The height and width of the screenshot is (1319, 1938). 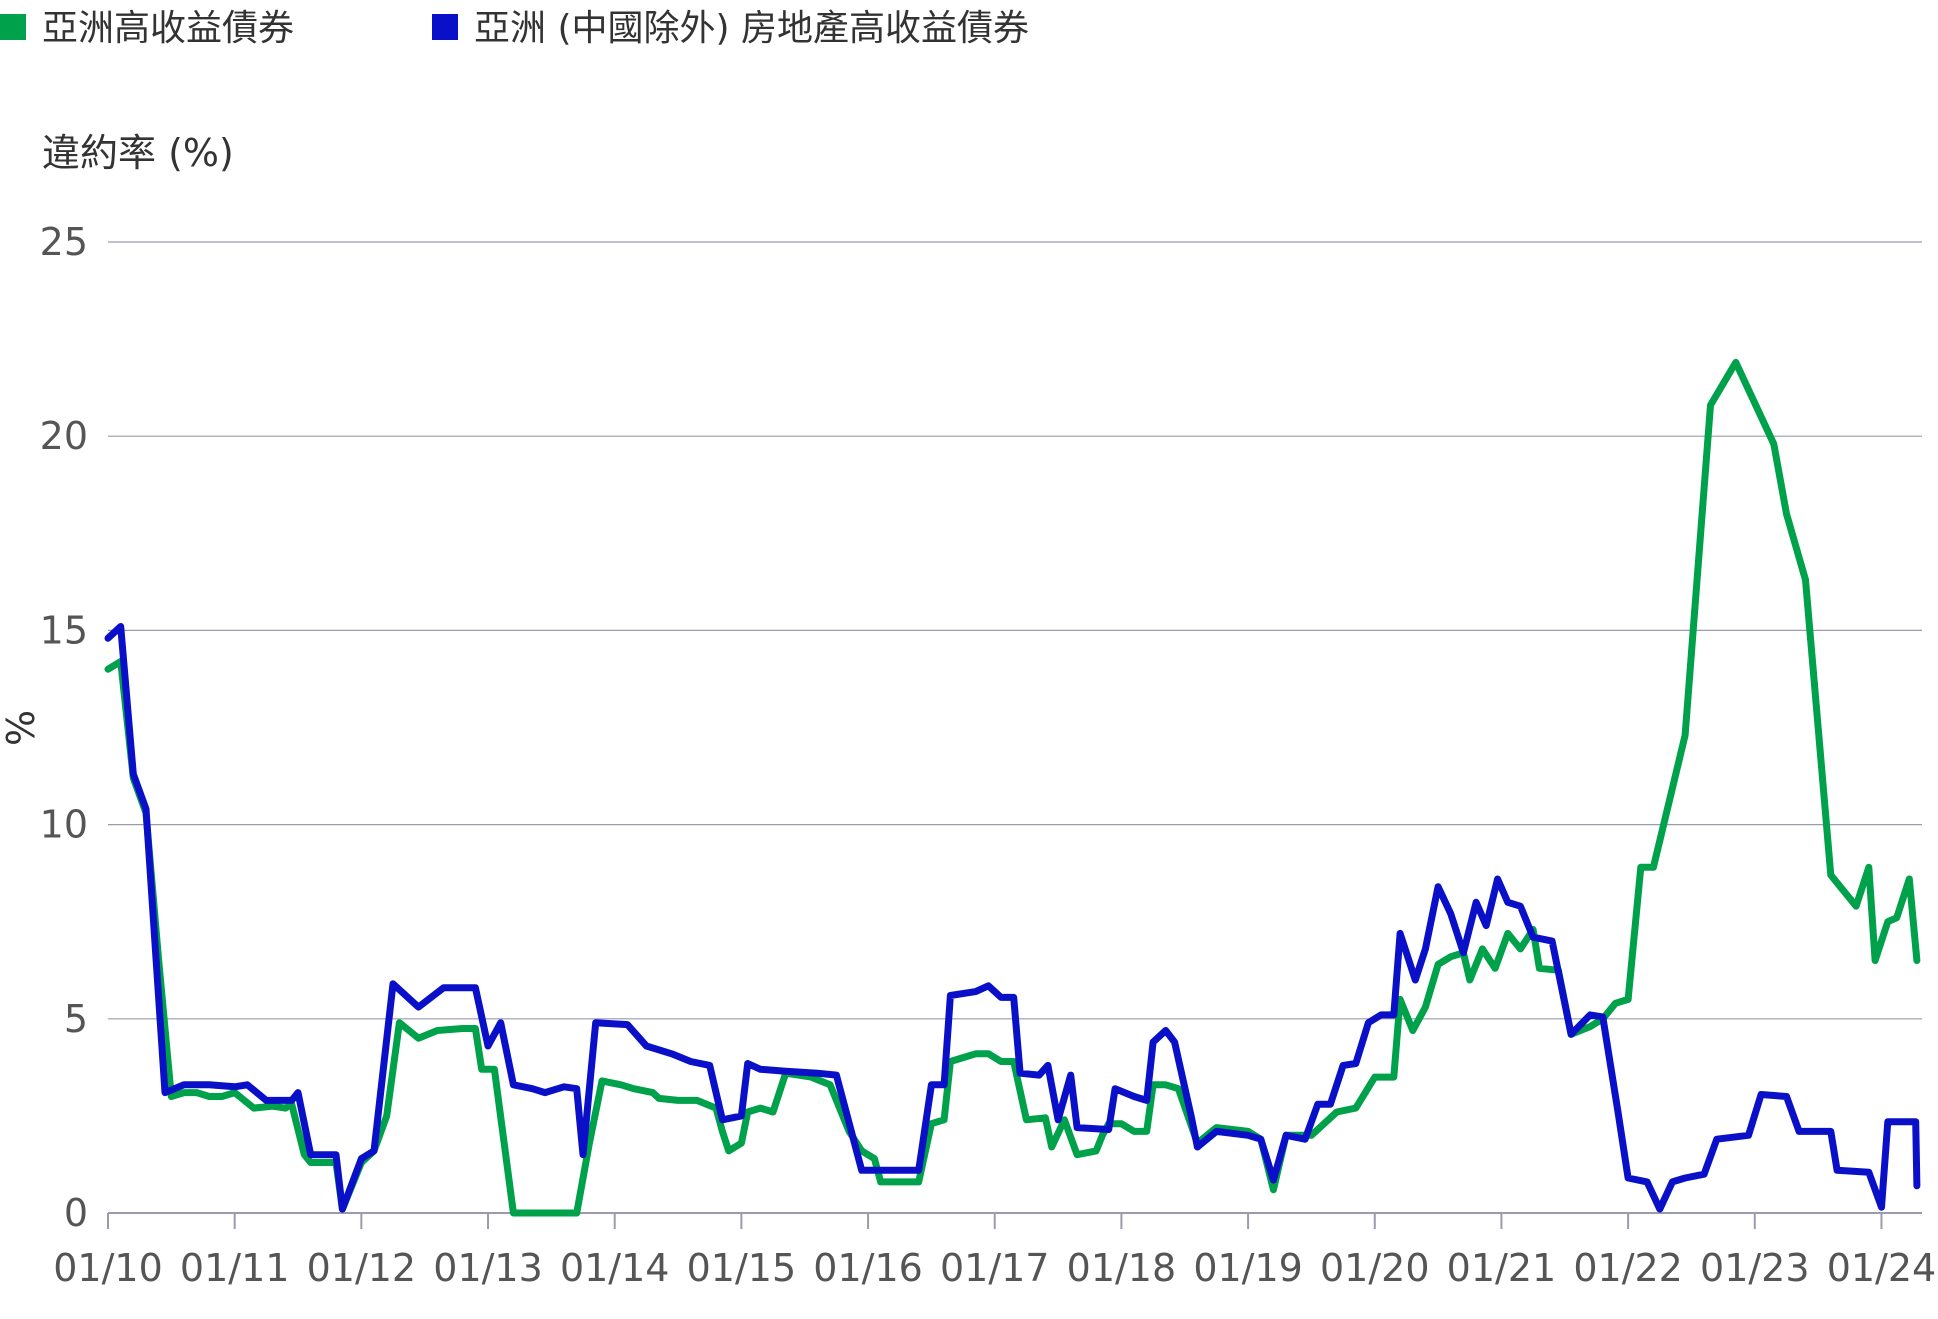 I want to click on x-tick-label: 01/22, so click(x=1628, y=1268).